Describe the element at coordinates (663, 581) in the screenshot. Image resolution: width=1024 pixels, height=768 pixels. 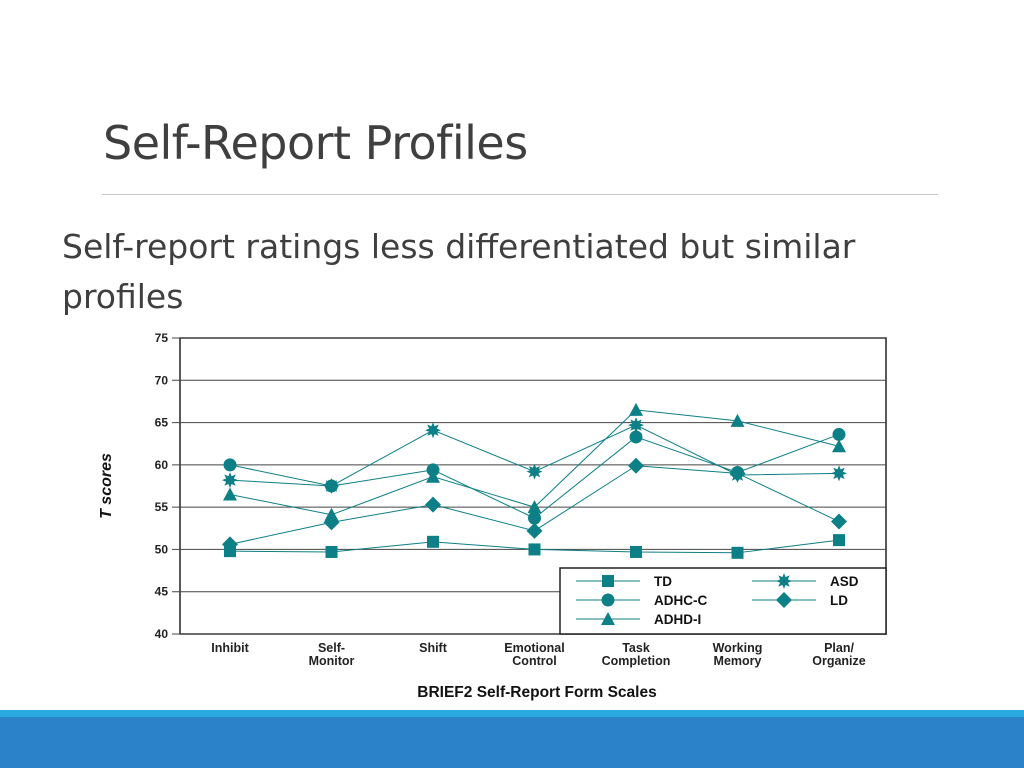
I see `legend-label-td: TD` at that location.